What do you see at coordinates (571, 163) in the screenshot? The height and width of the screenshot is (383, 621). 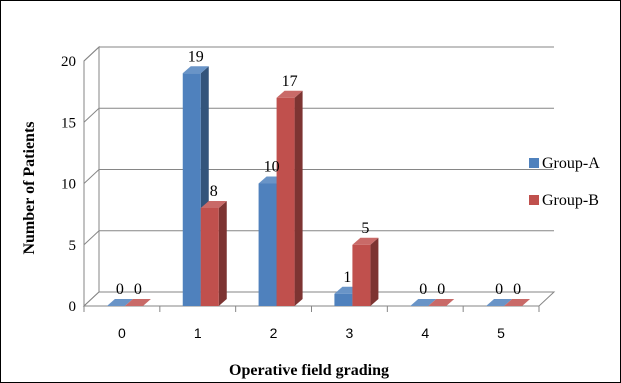 I see `legend-label: Group-A` at bounding box center [571, 163].